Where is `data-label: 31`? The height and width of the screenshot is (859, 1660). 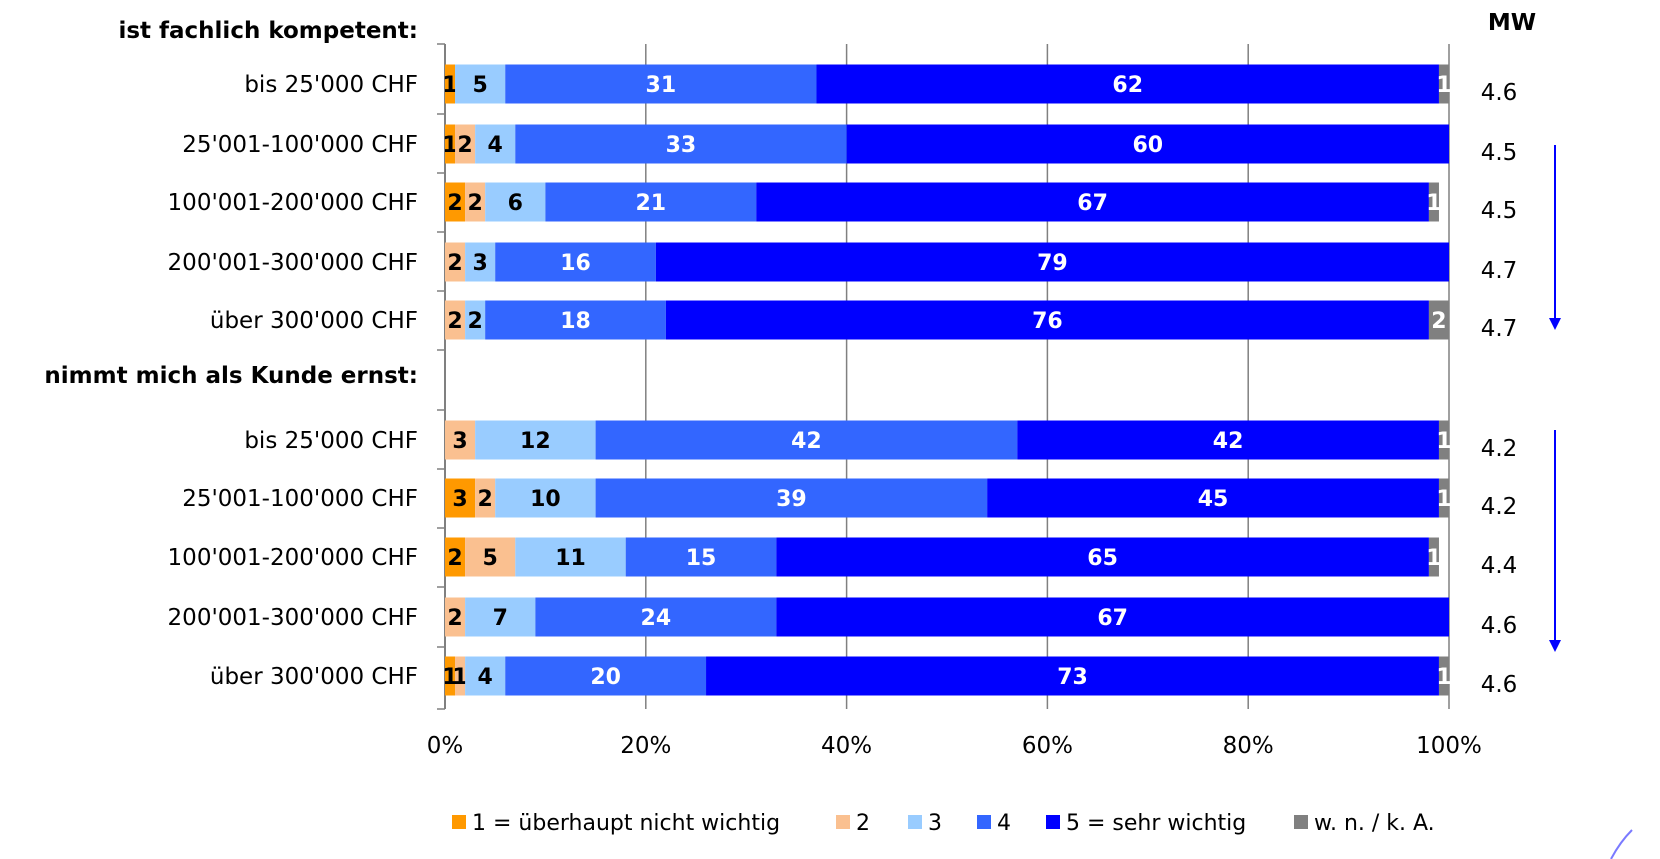
data-label: 31 is located at coordinates (661, 85).